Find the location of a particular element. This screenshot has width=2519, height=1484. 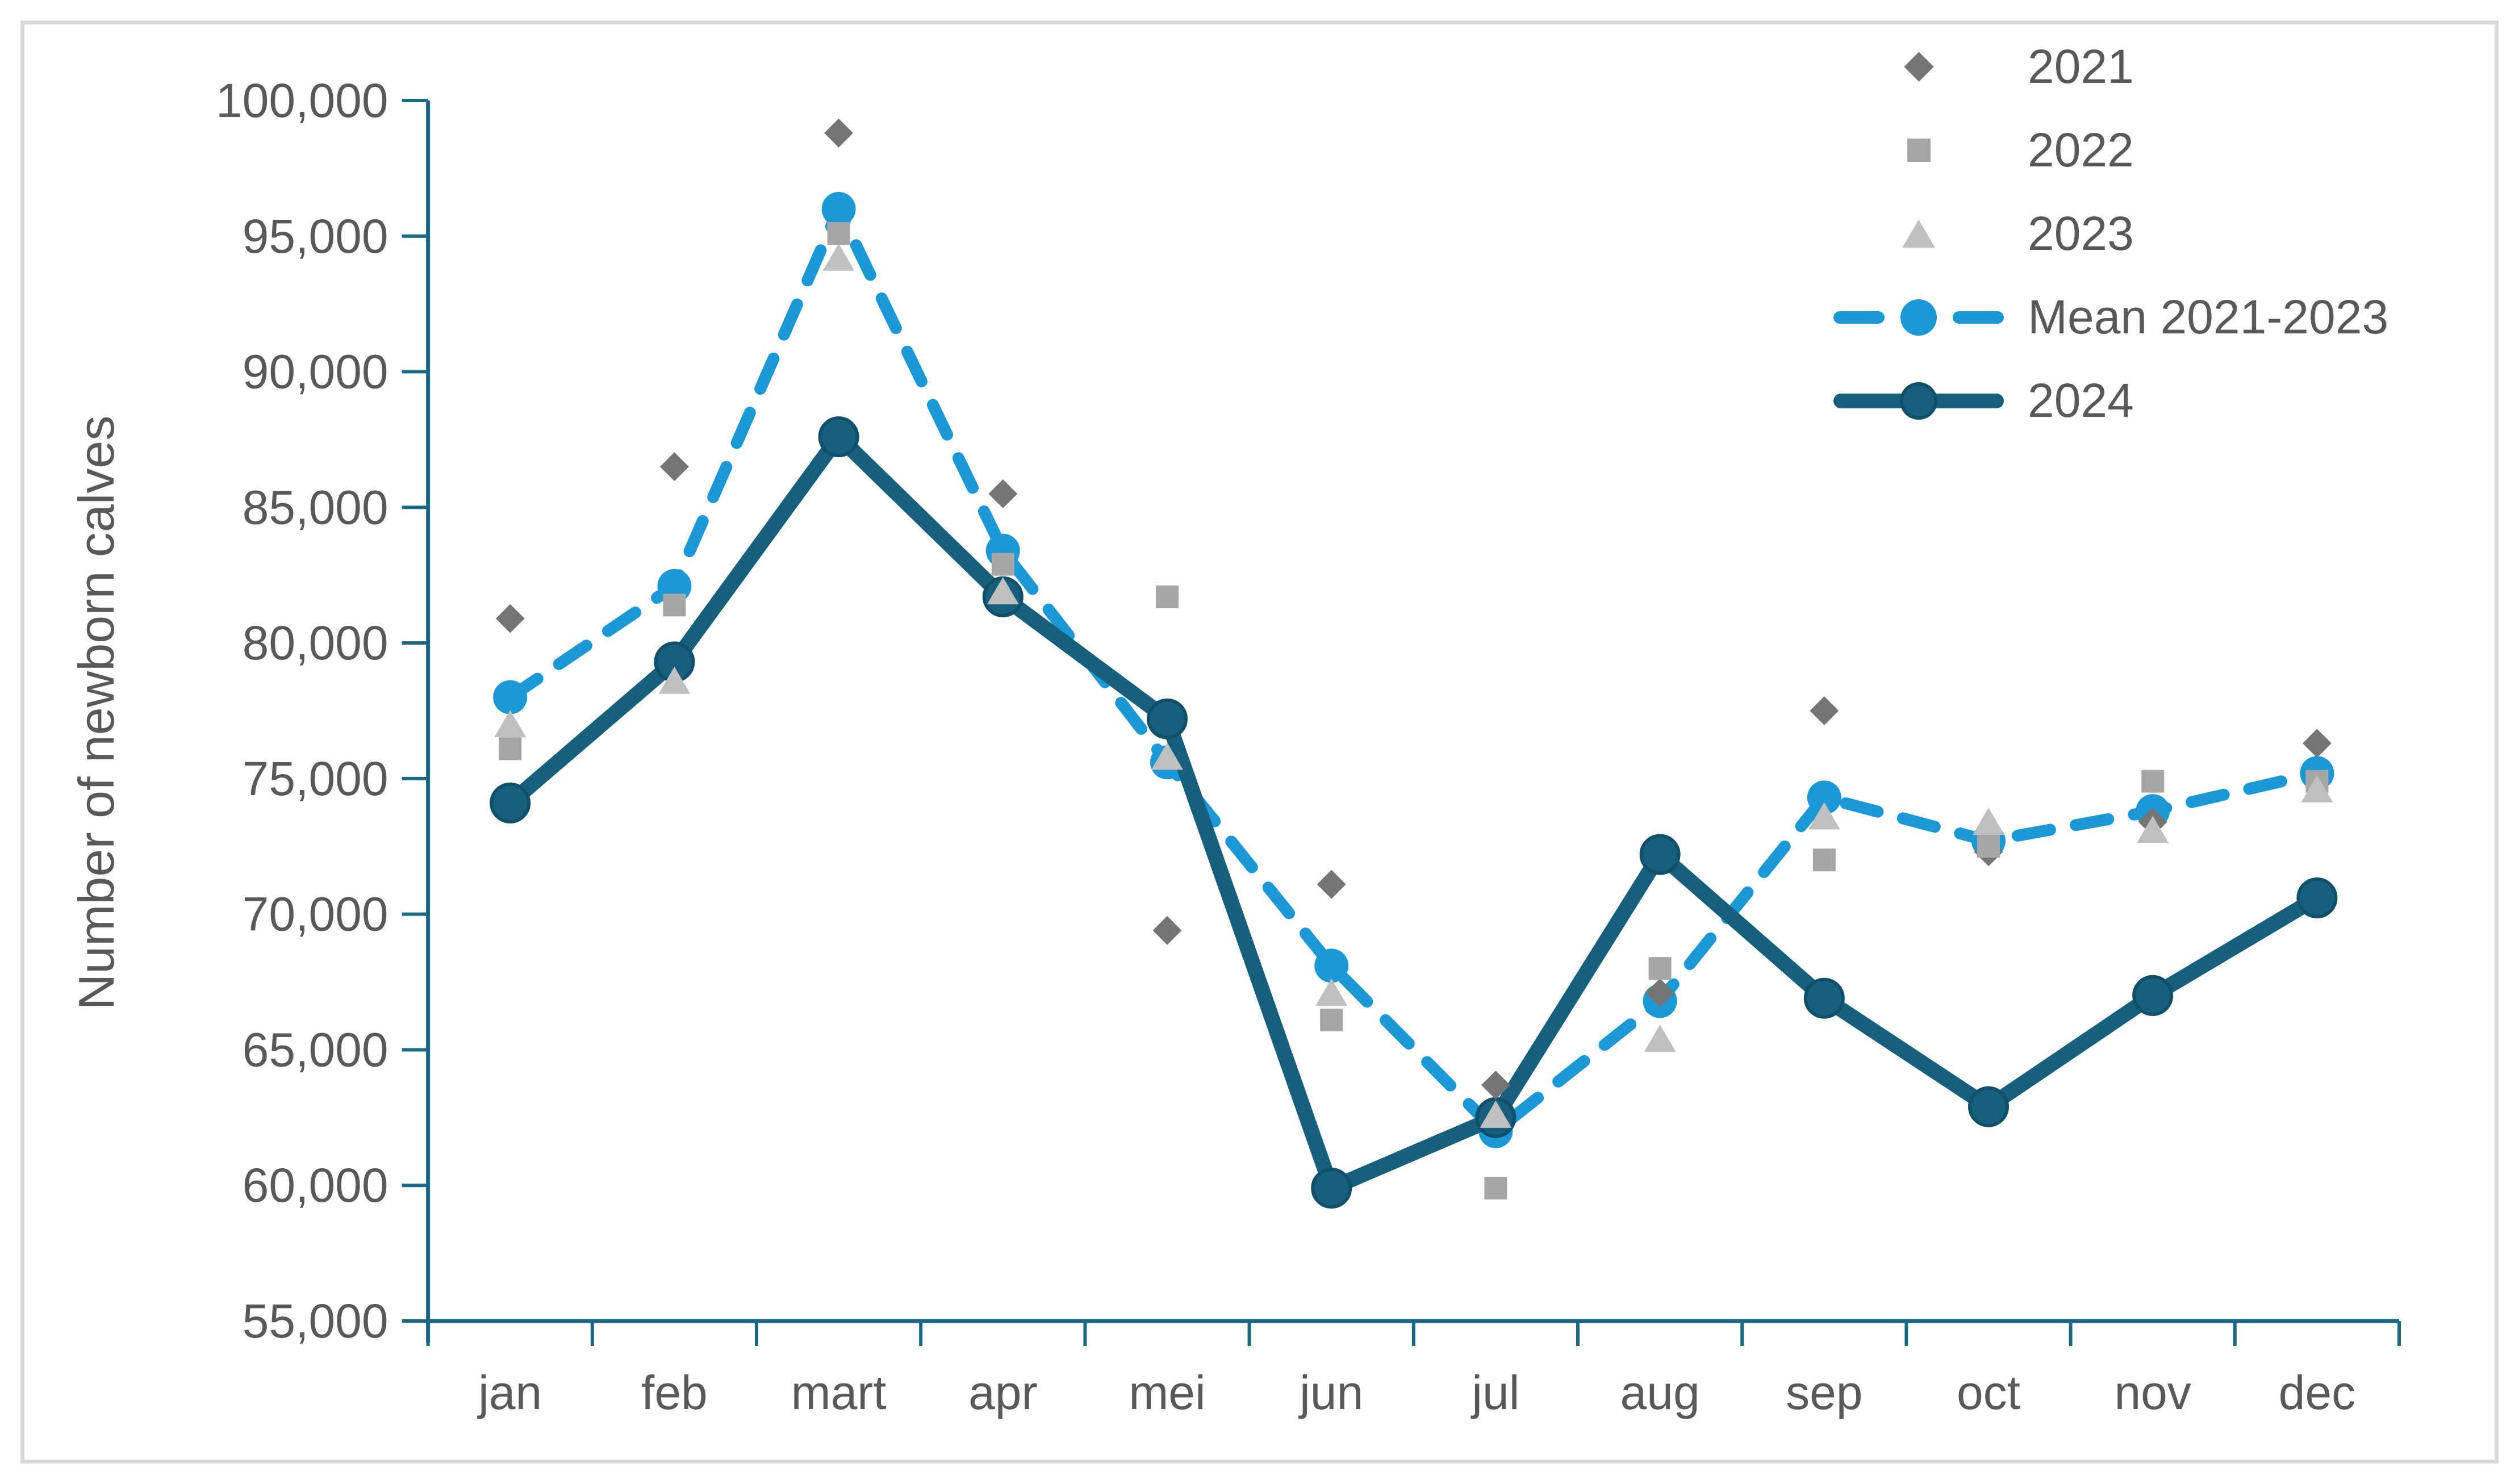

x-category-label: jun is located at coordinates (1330, 1392).